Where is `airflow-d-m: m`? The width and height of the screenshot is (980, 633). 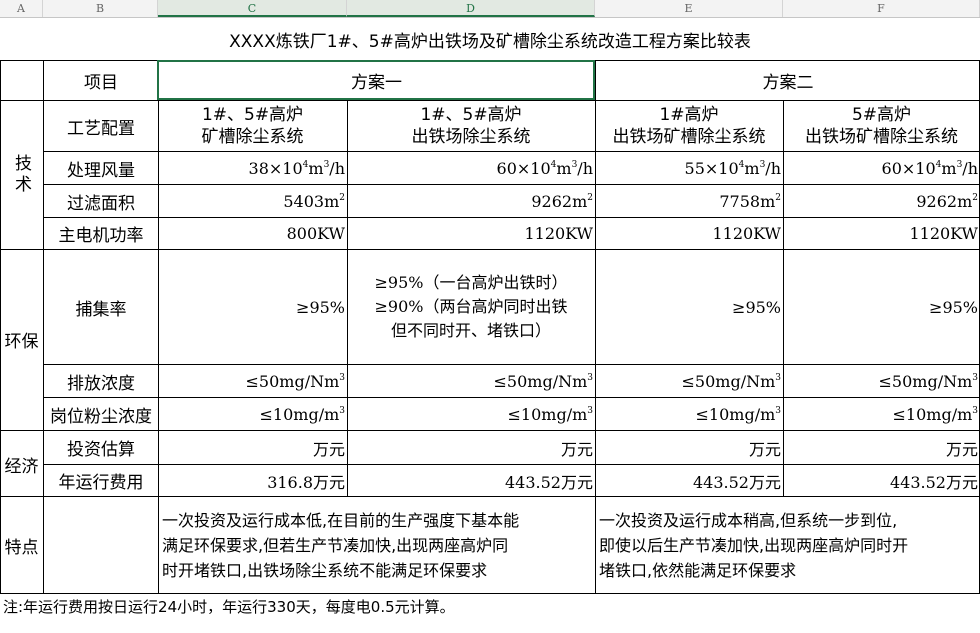 airflow-d-m: m is located at coordinates (564, 168).